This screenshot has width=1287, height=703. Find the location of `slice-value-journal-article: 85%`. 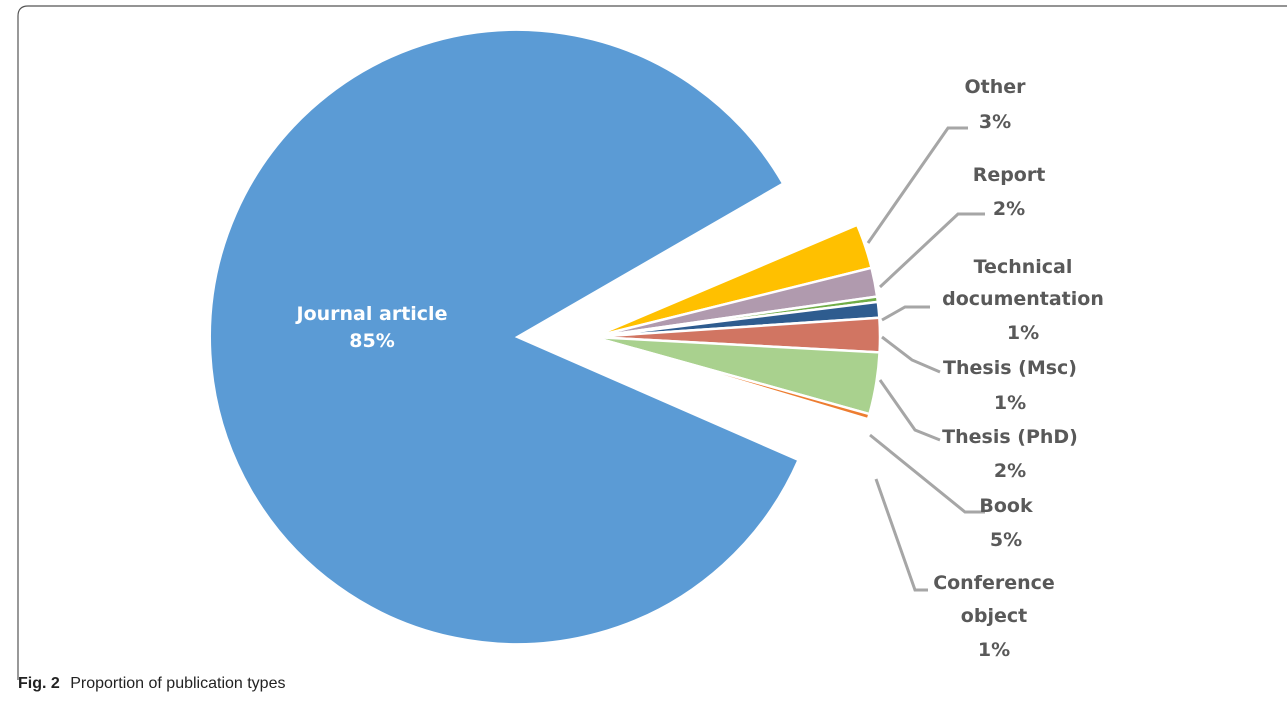

slice-value-journal-article: 85% is located at coordinates (371, 341).